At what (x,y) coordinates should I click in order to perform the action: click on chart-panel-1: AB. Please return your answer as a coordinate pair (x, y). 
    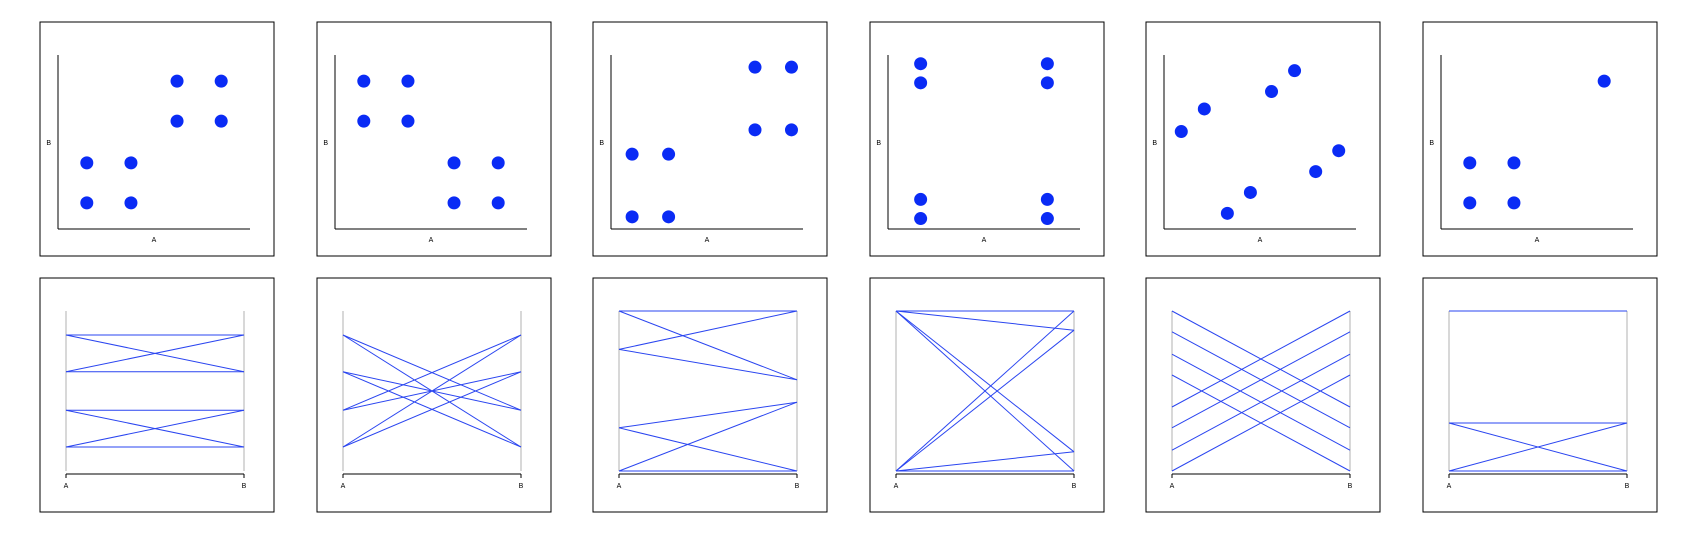
    Looking at the image, I should click on (157, 139).